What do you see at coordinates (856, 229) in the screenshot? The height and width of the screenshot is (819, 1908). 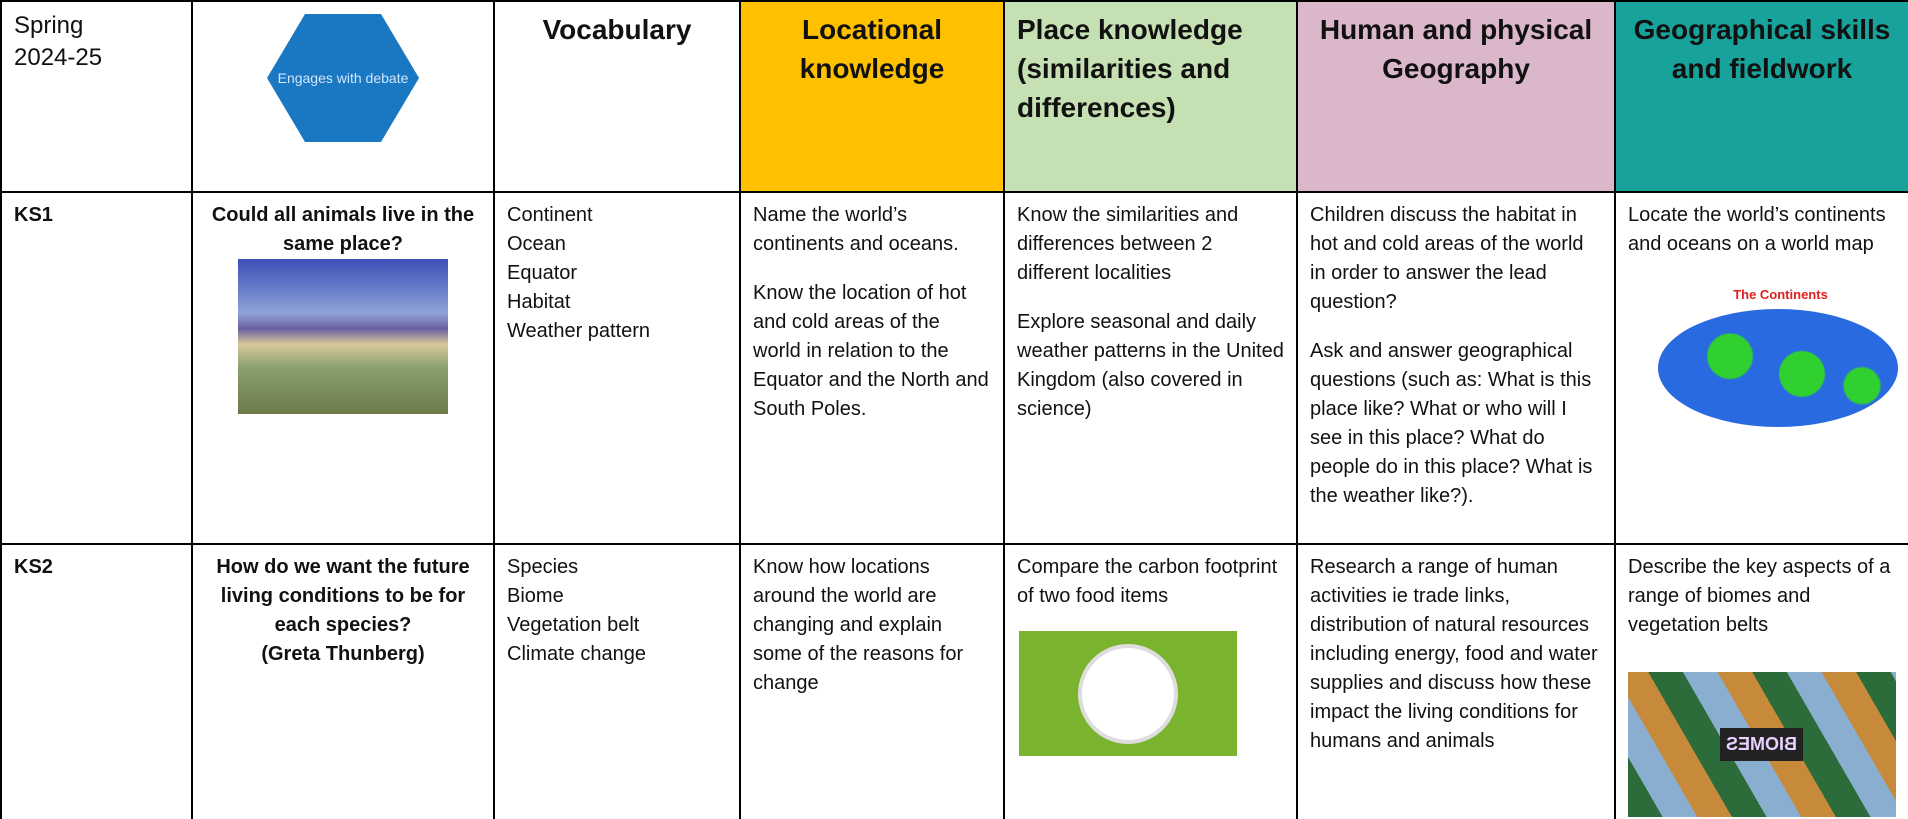 I see `locational-text: Name the world’s continents and oceans.` at bounding box center [856, 229].